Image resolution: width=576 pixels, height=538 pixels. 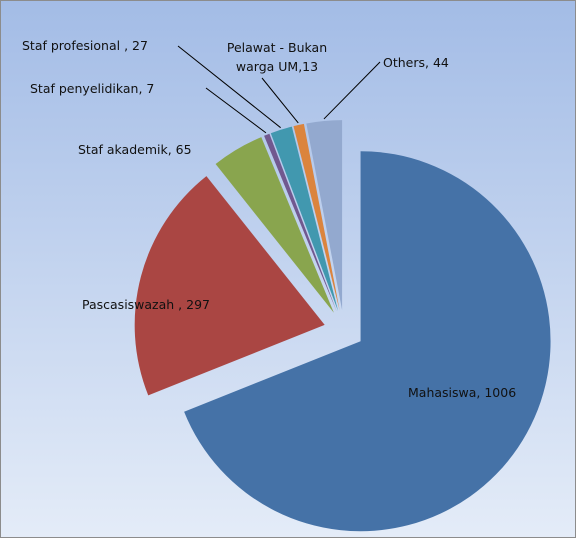 I want to click on data-label: Mahasiswa, 1006, so click(x=462, y=392).